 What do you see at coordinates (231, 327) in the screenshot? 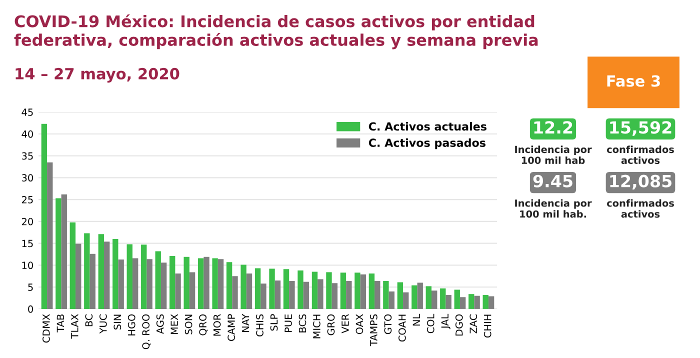
I see `x-tick-label: CAMP` at bounding box center [231, 327].